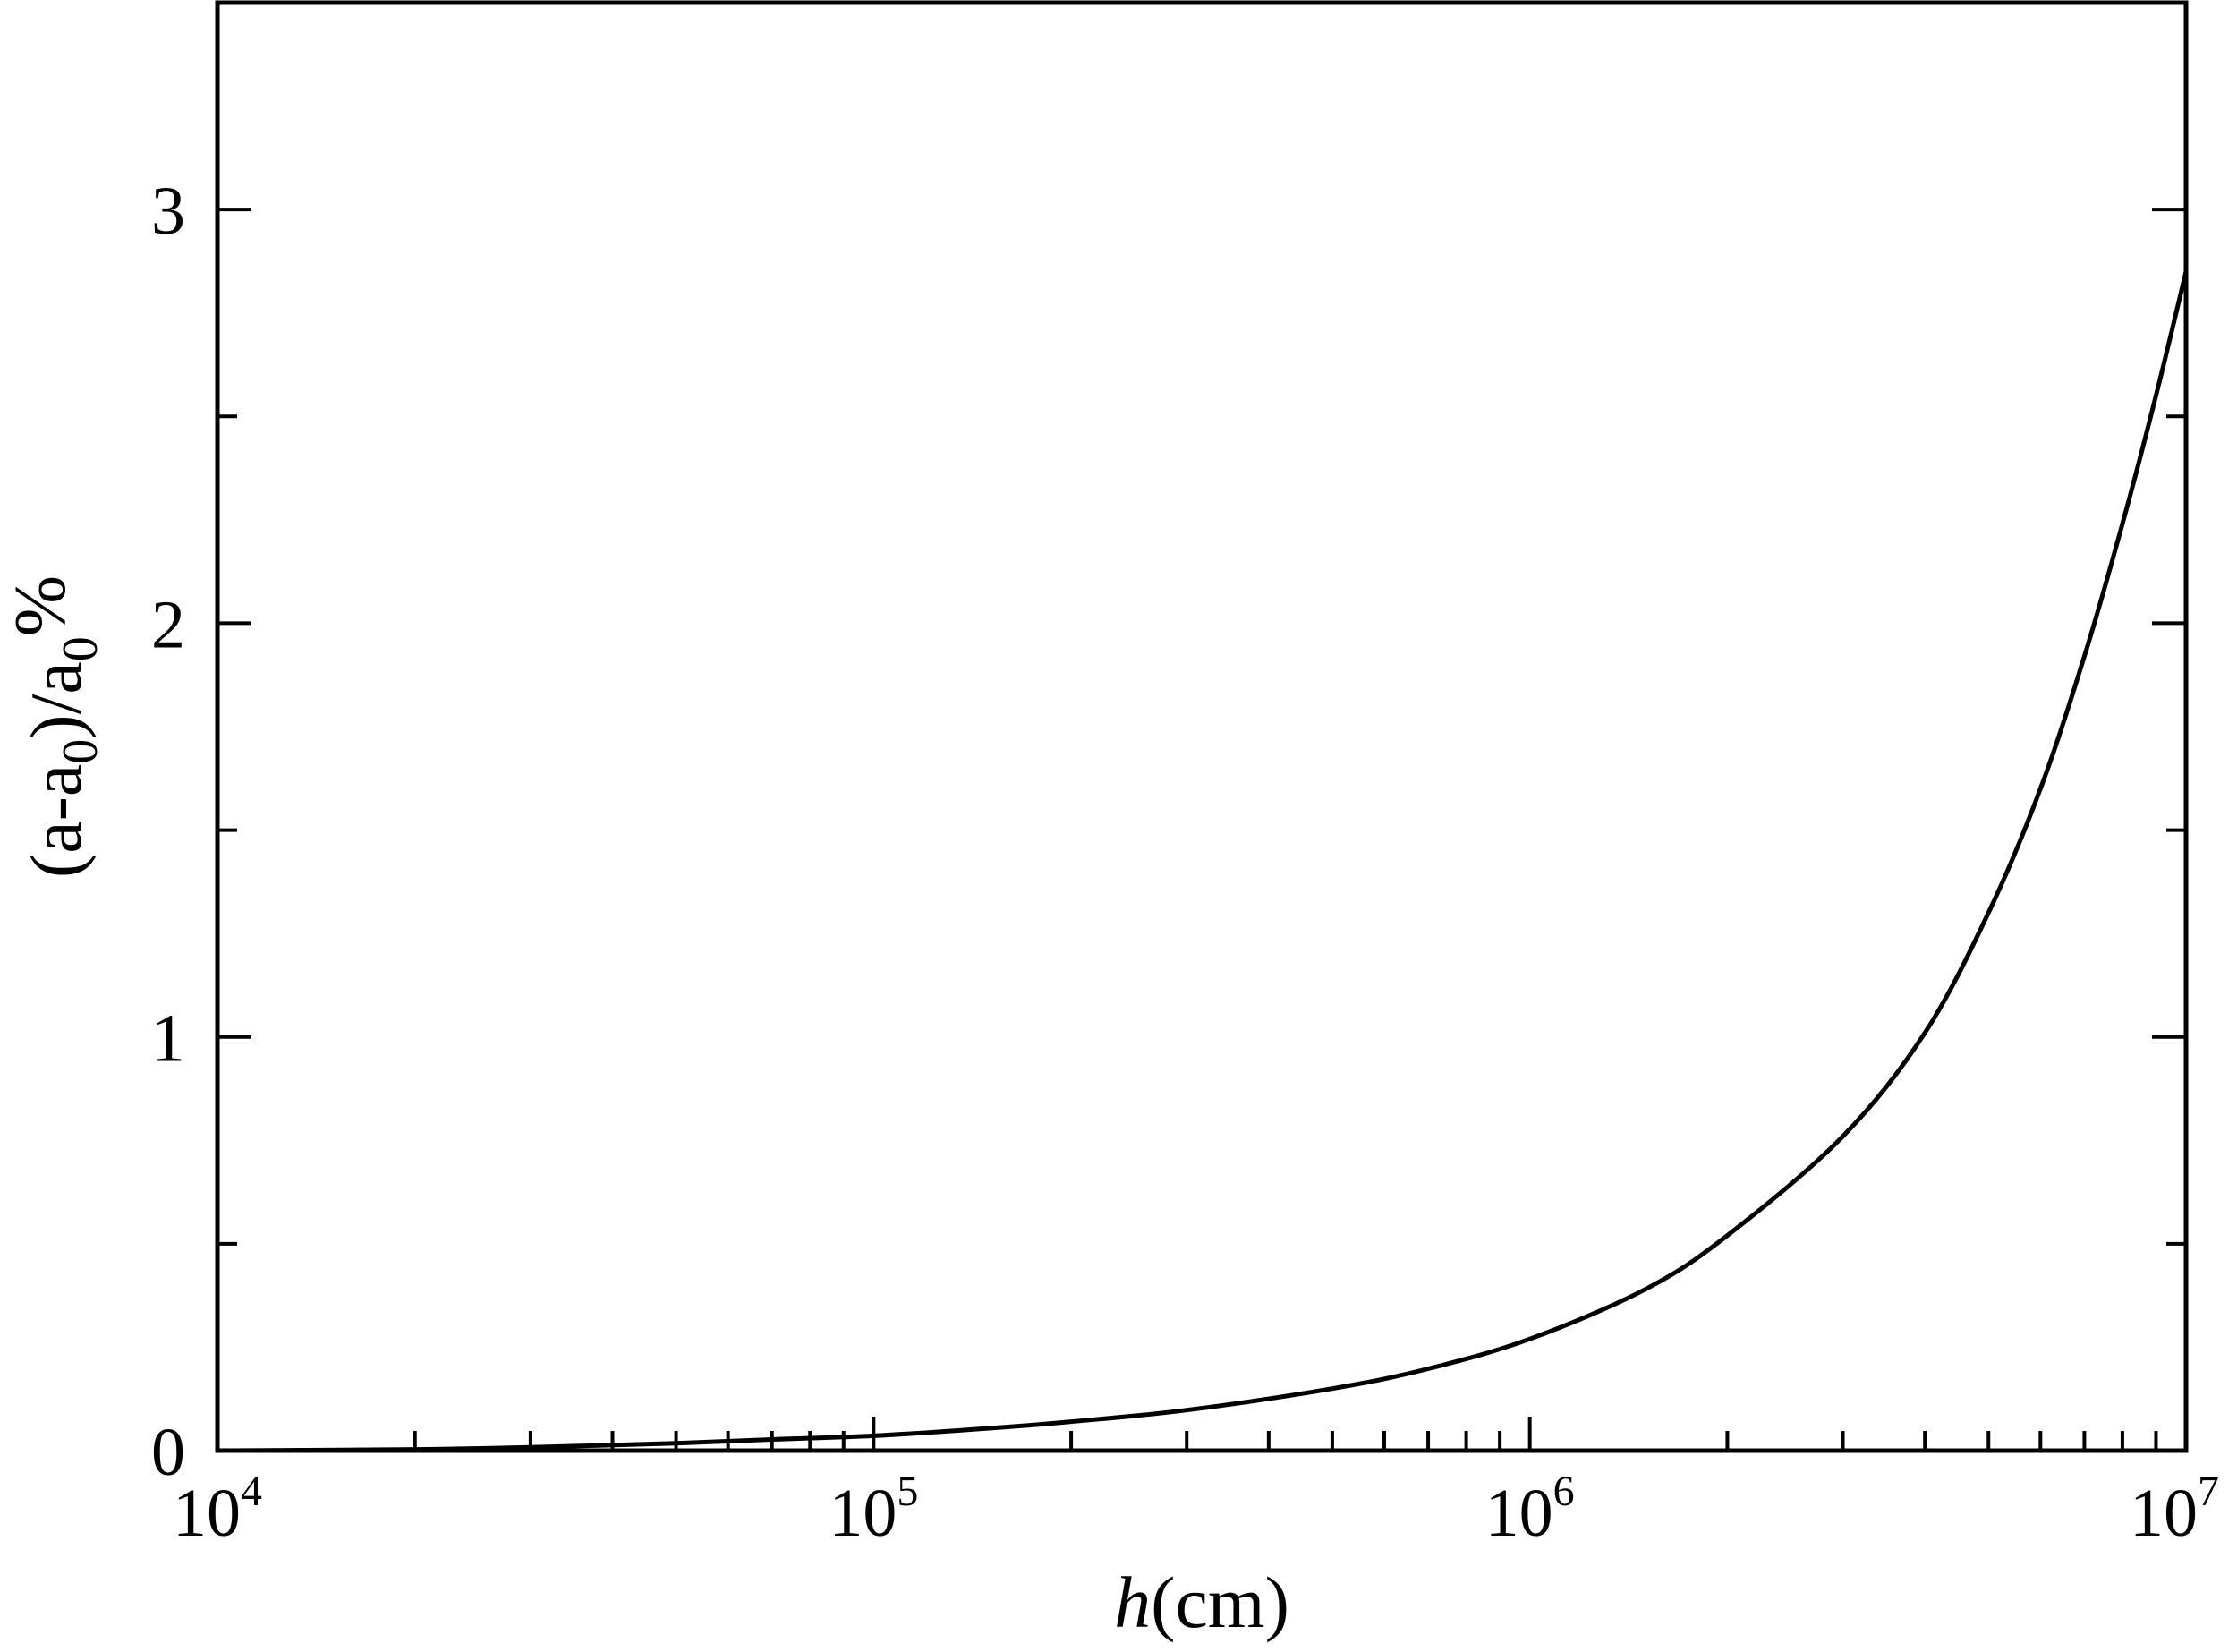 This screenshot has width=2237, height=1652. Describe the element at coordinates (80, 648) in the screenshot. I see `y-axis-label-sub2: 0` at that location.